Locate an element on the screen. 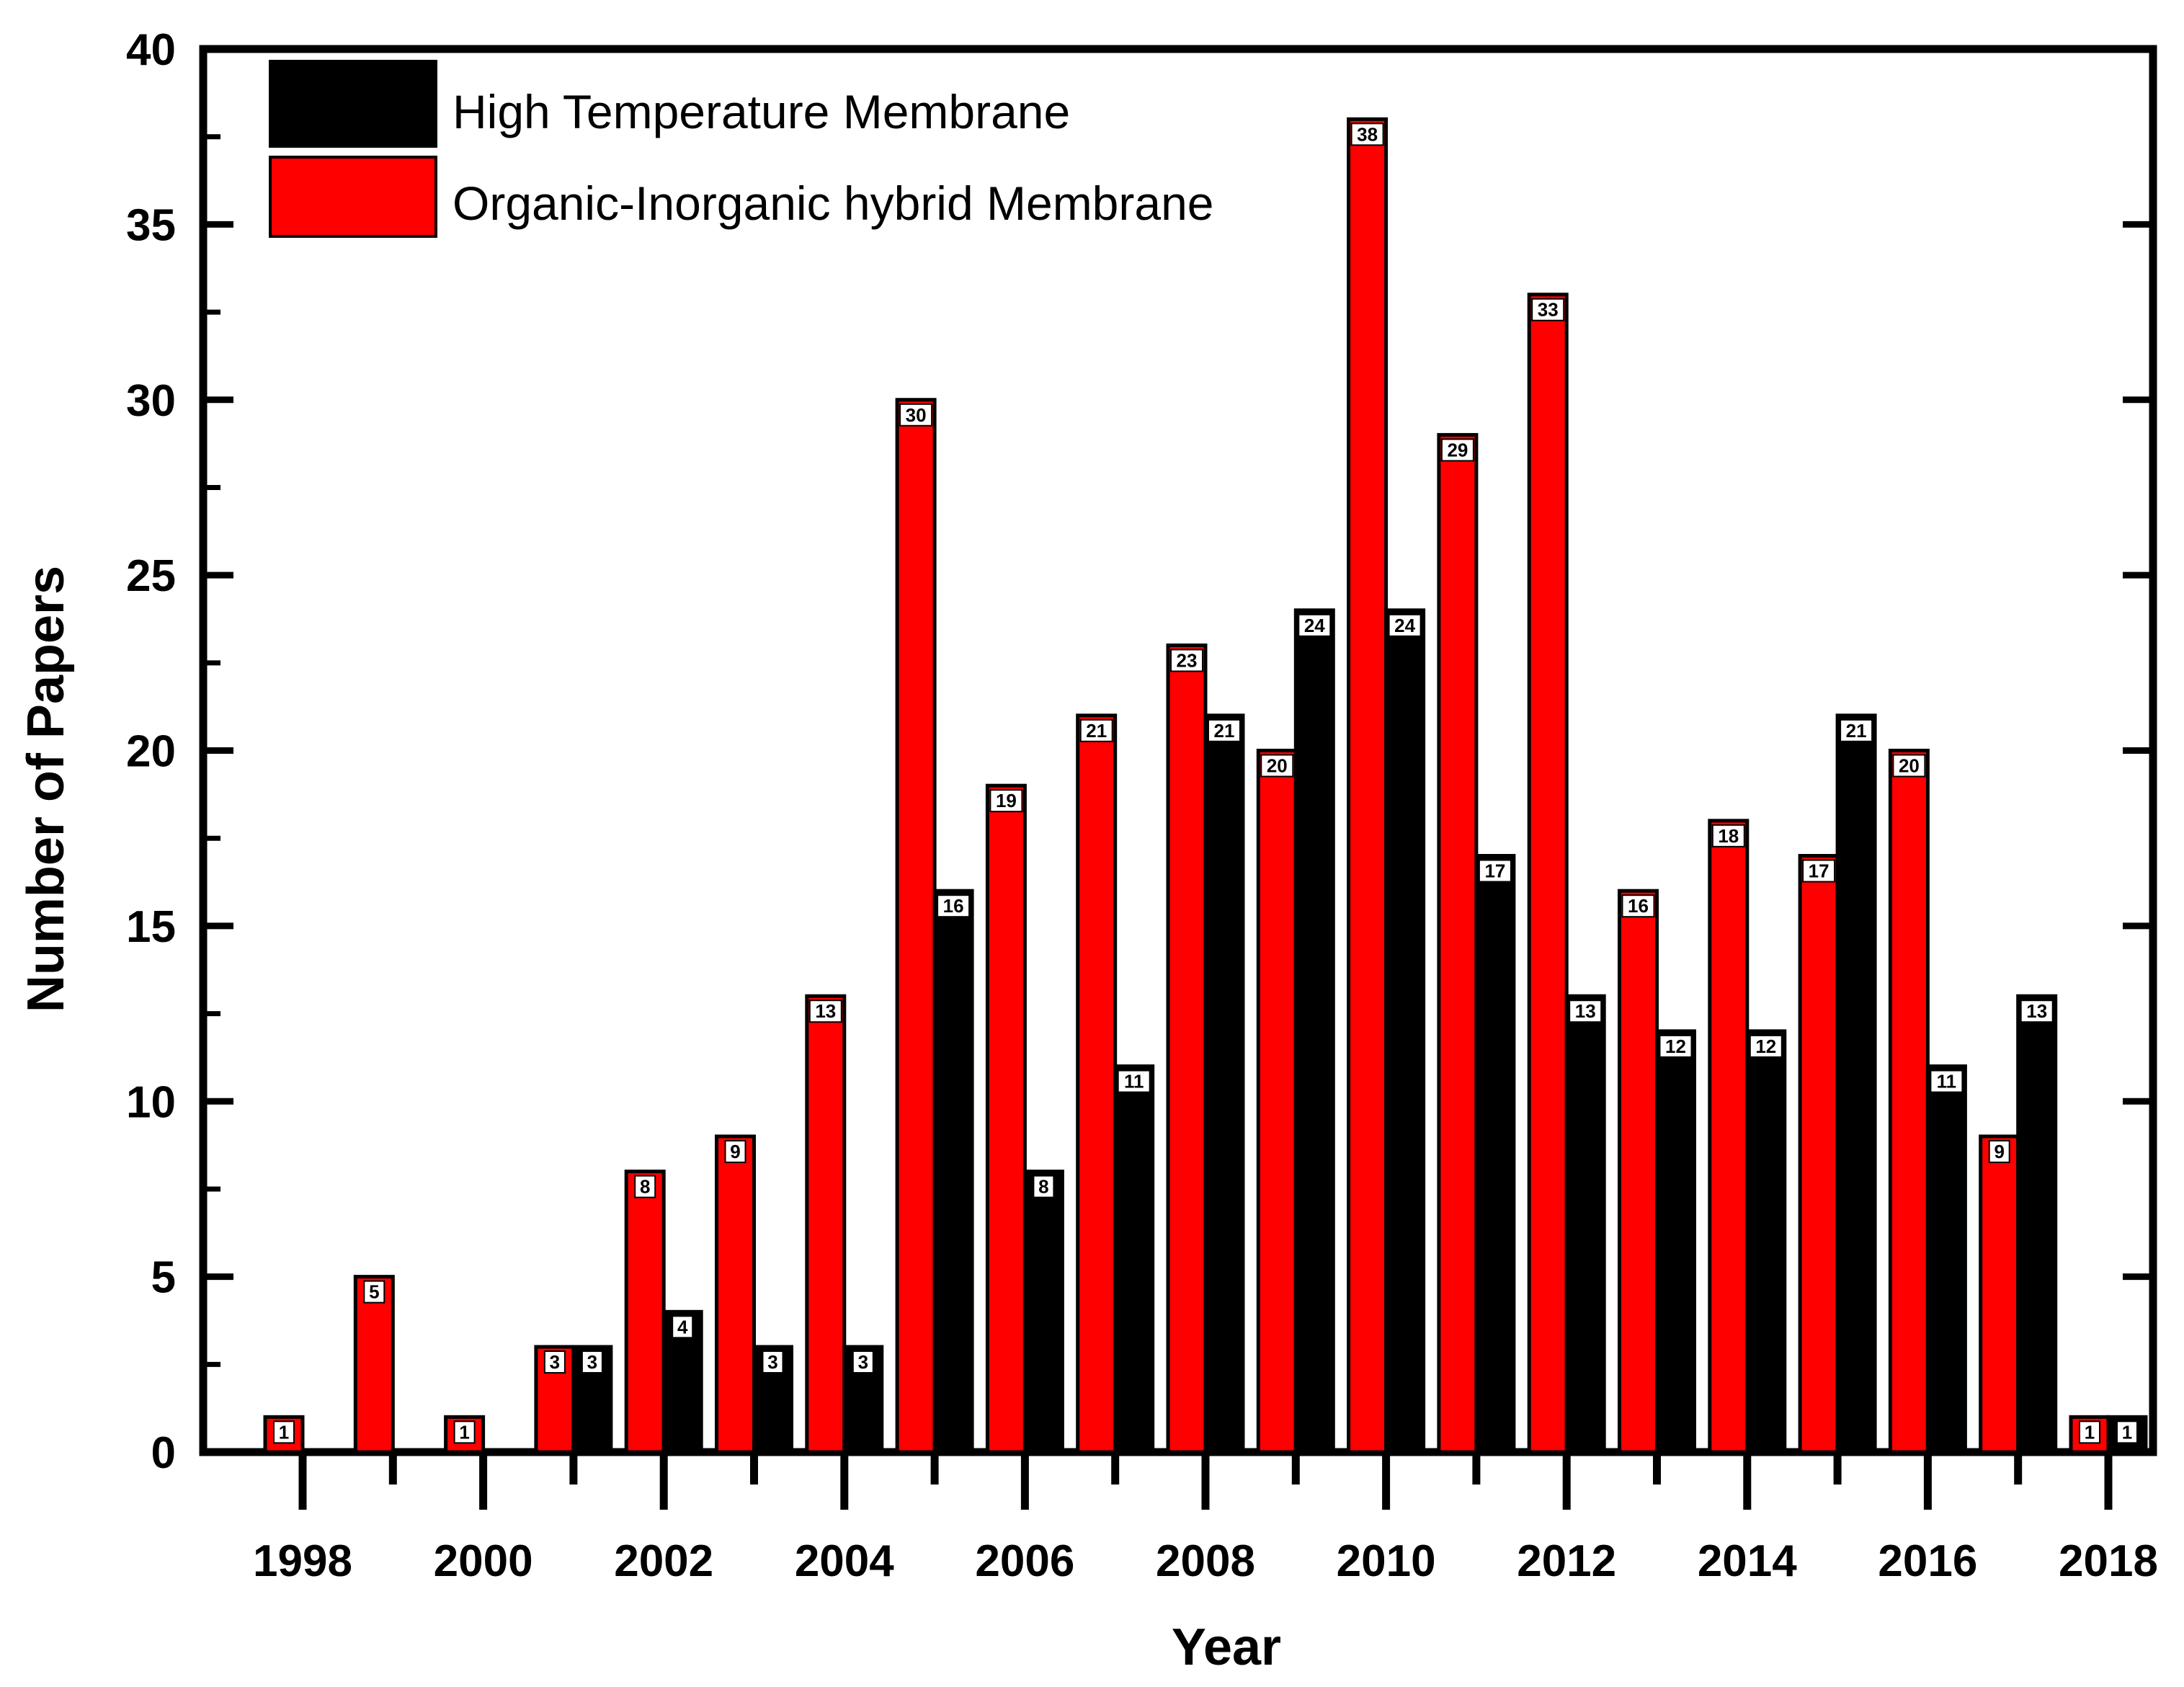  data-label: 8 is located at coordinates (645, 1187).